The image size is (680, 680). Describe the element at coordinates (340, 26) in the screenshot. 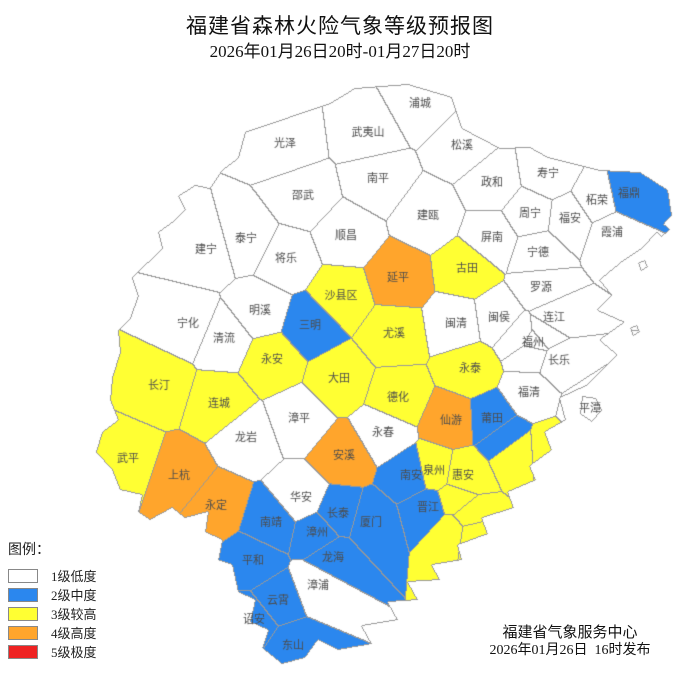

I see `page-title: 福建省森林火险气象等级预报图` at that location.